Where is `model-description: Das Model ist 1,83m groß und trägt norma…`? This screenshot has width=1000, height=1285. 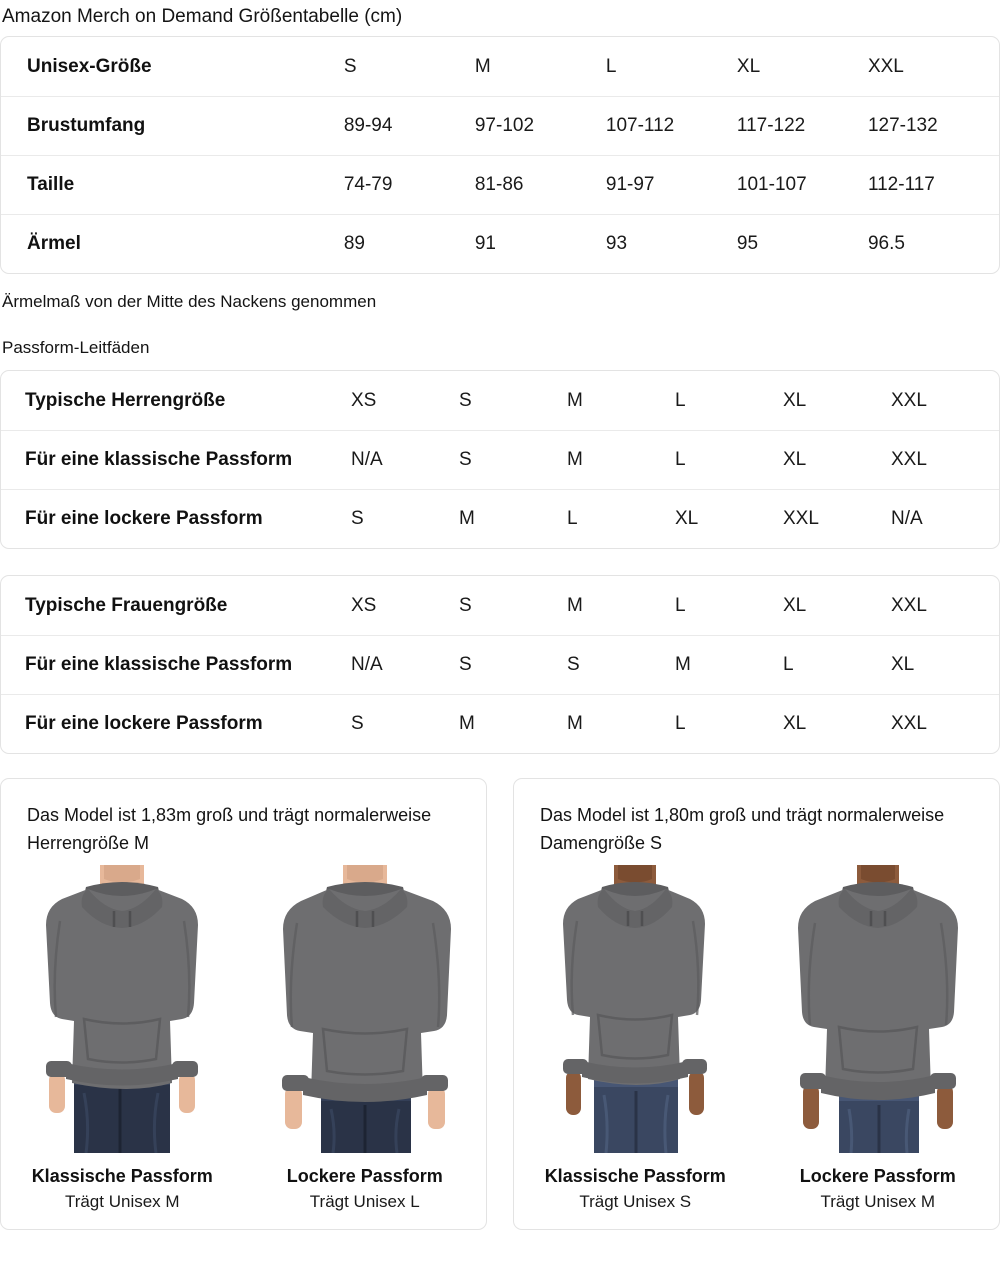 model-description: Das Model ist 1,83m groß und trägt norma… is located at coordinates (229, 829).